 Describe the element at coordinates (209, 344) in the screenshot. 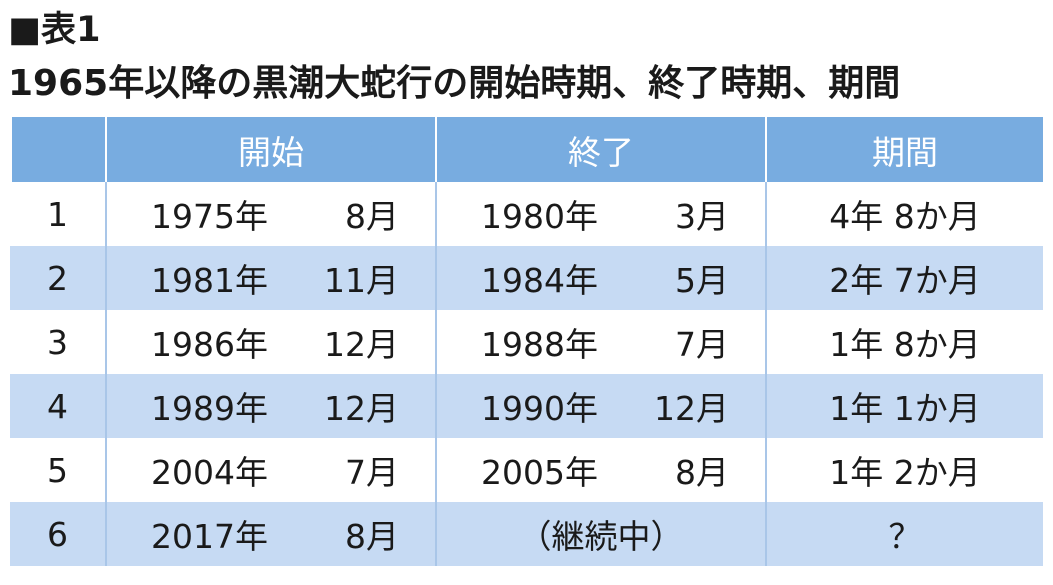

I see `year: 1986年` at that location.